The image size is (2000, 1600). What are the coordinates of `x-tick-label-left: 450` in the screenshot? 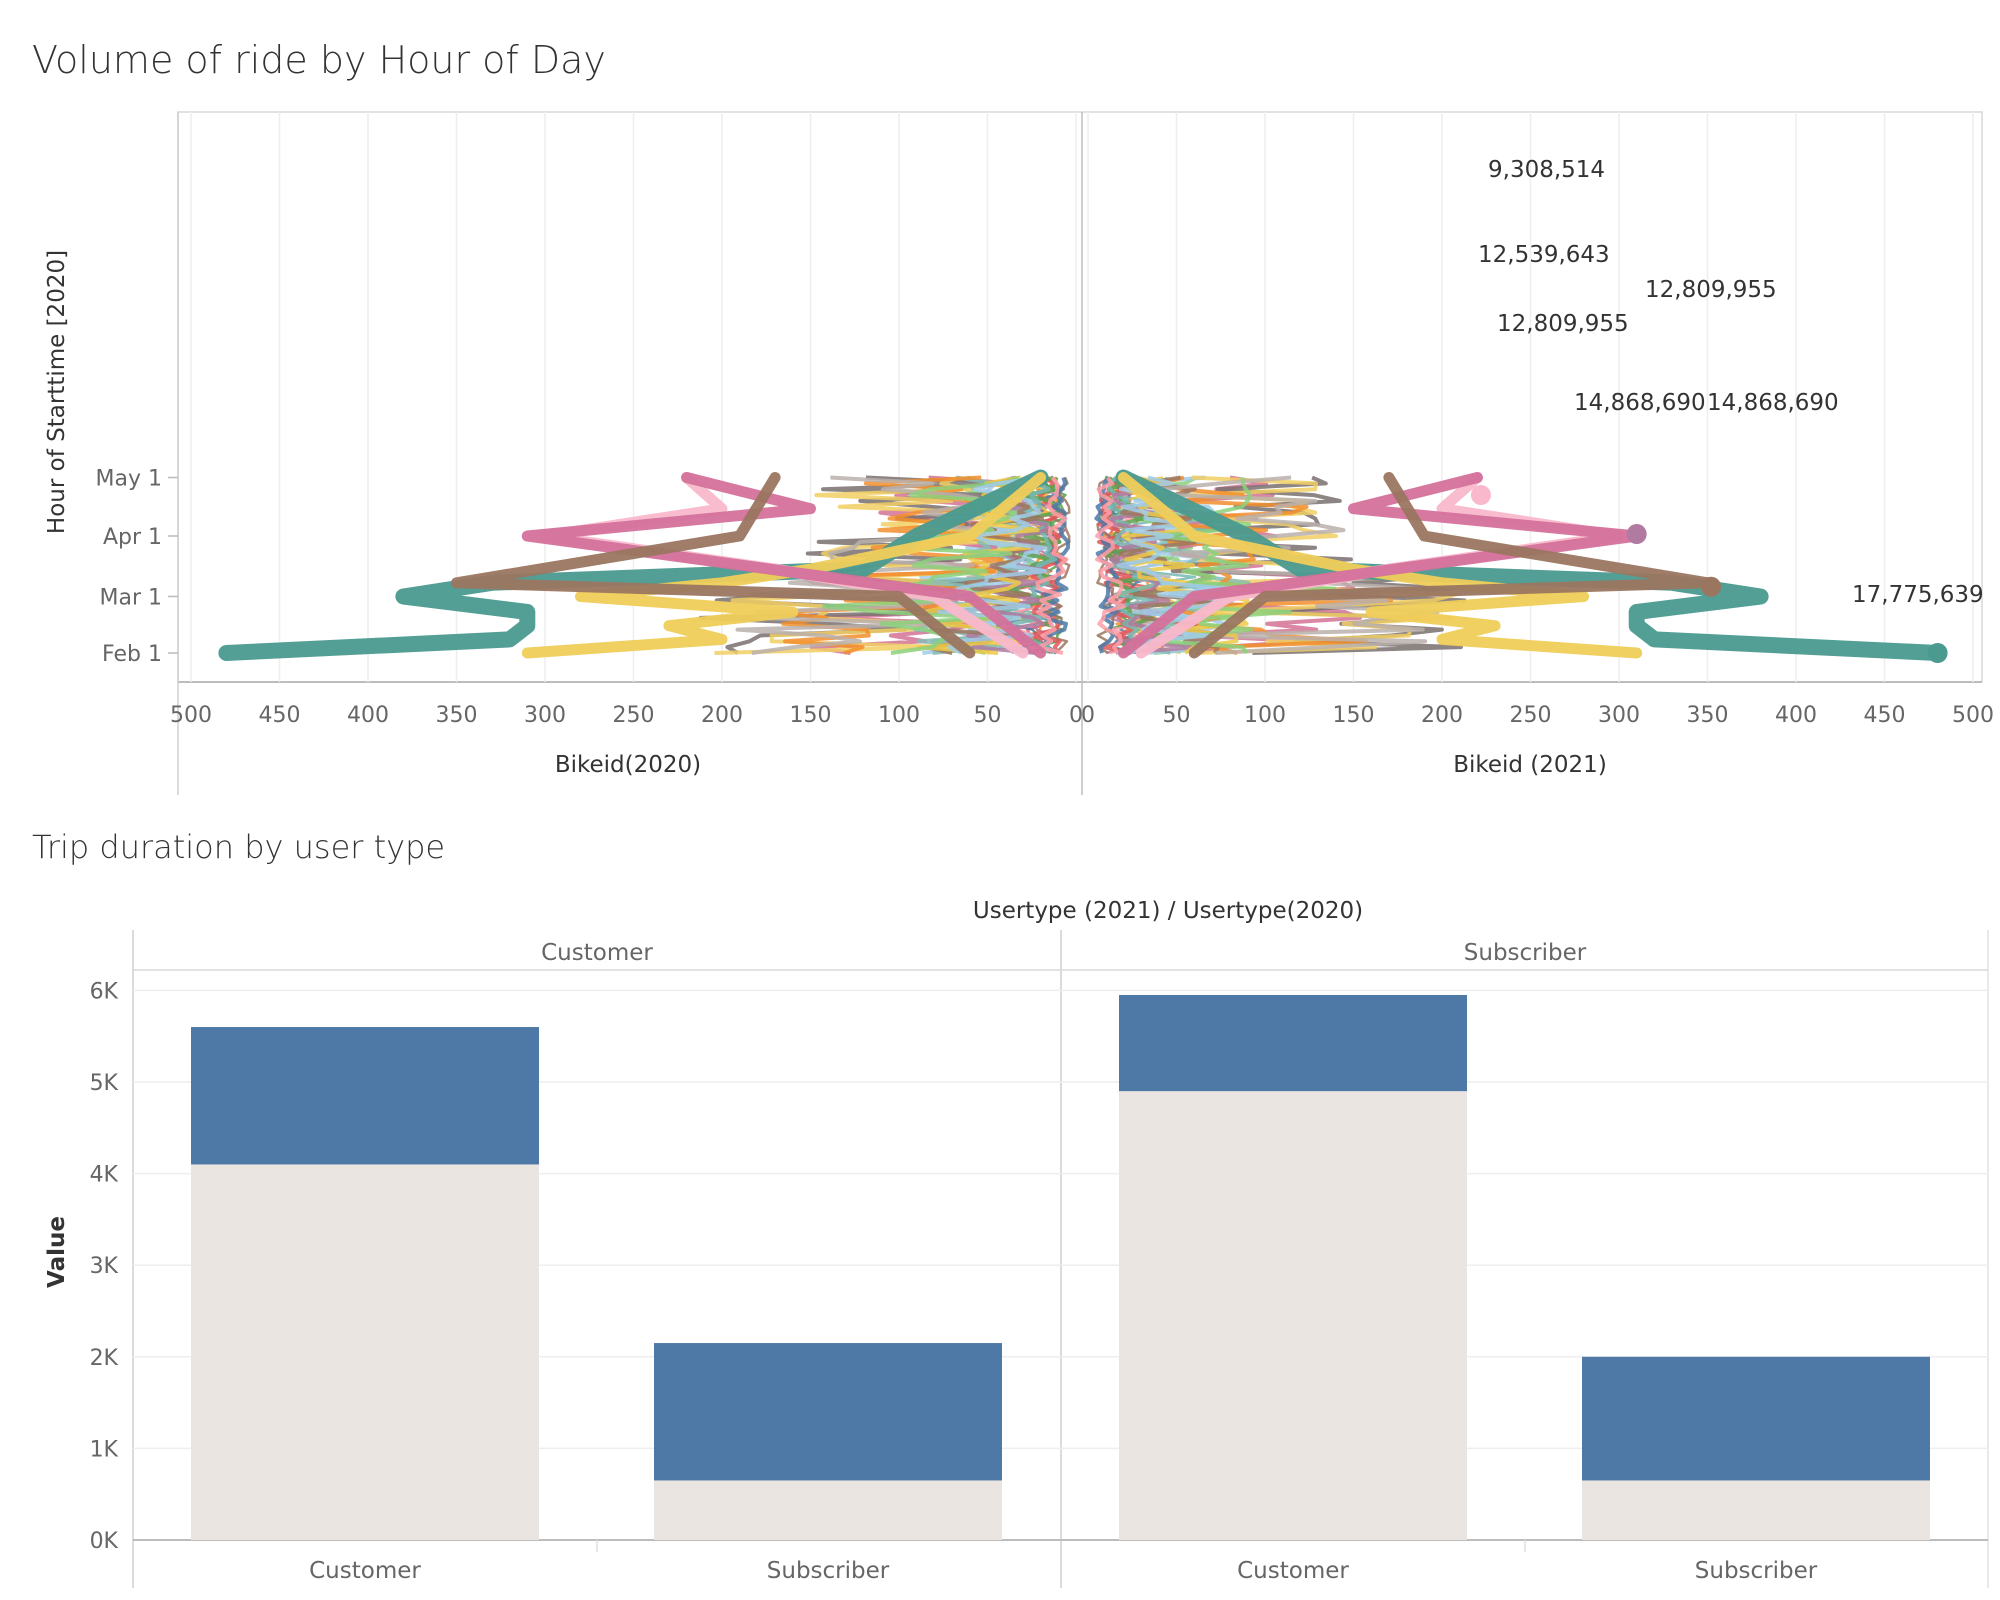 It's located at (280, 715).